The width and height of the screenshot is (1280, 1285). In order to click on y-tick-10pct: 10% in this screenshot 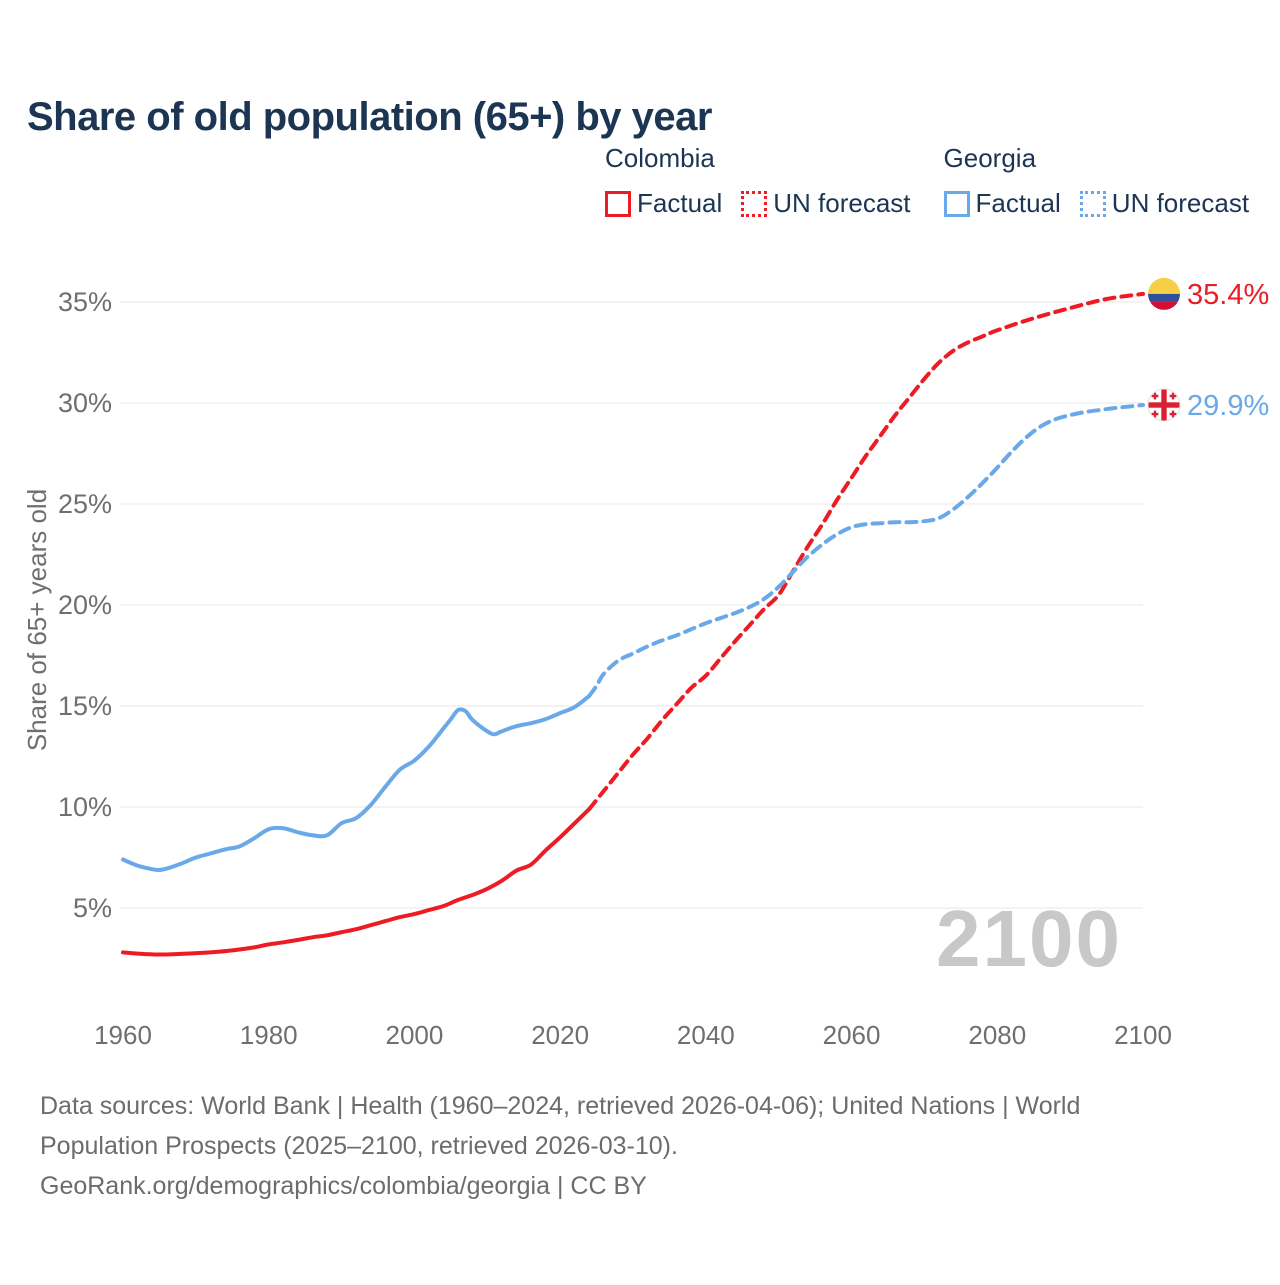, I will do `click(85, 807)`.